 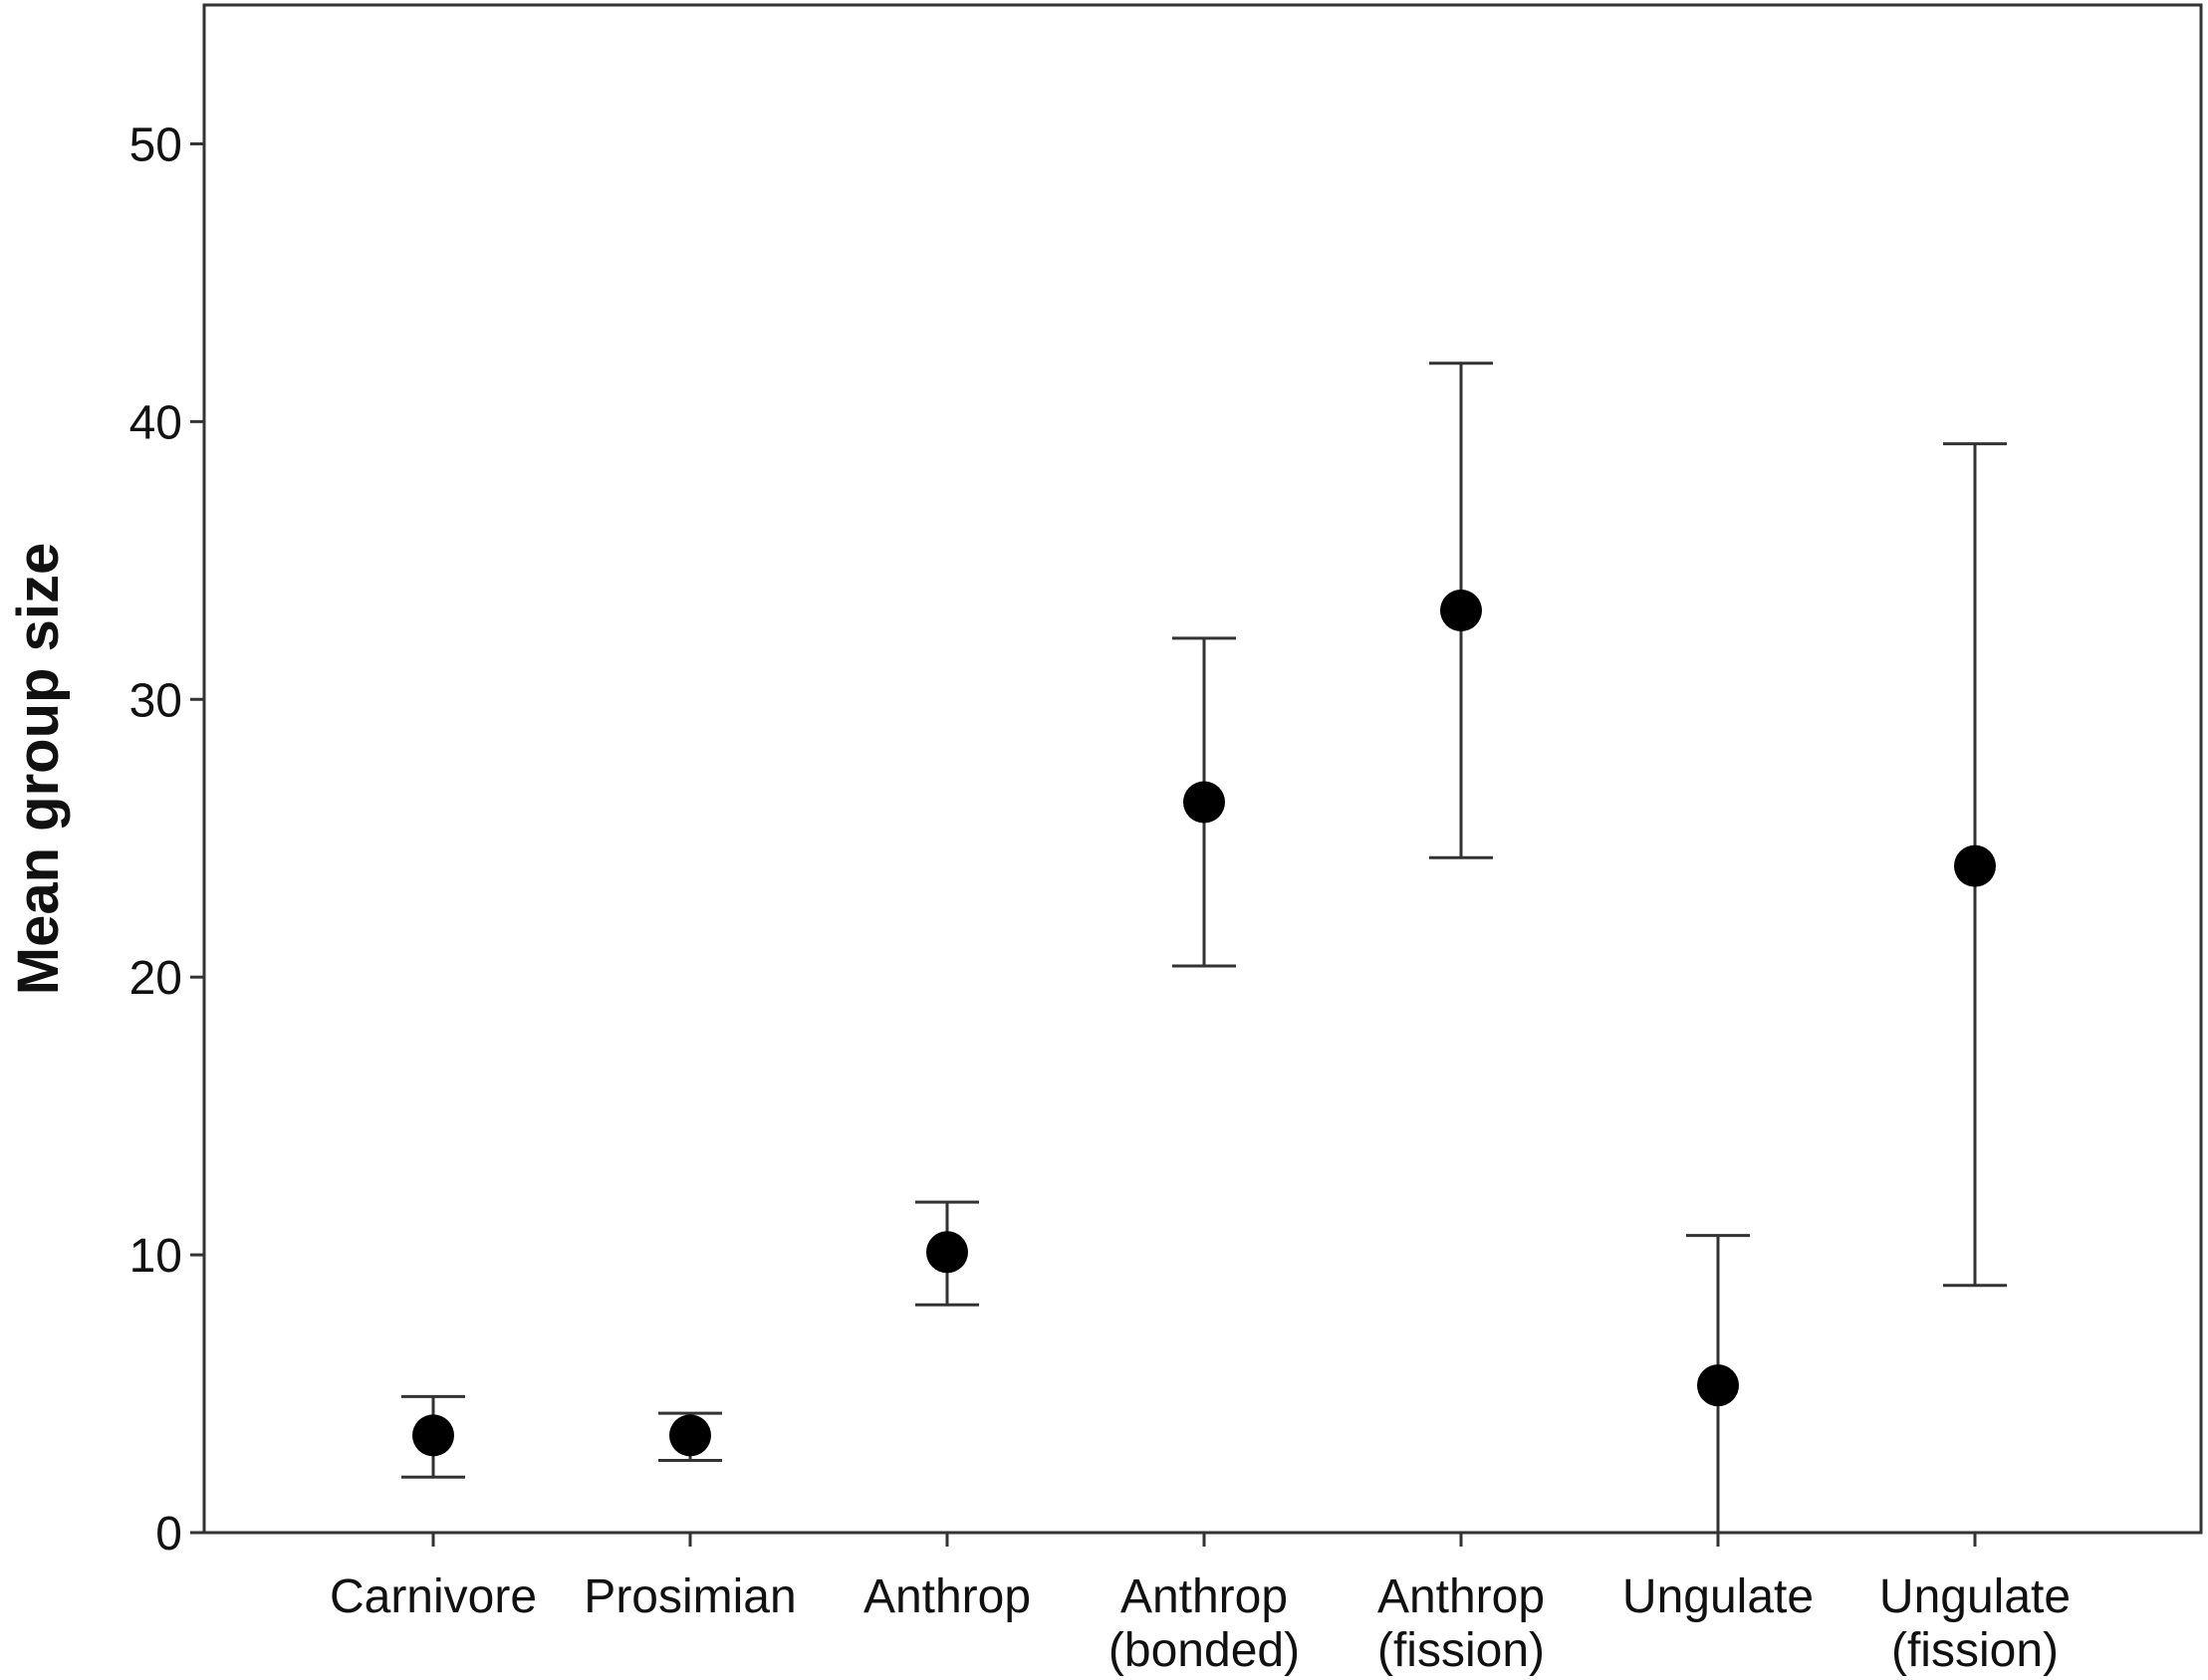 I want to click on x-tick-label: (bonded), so click(x=1204, y=1650).